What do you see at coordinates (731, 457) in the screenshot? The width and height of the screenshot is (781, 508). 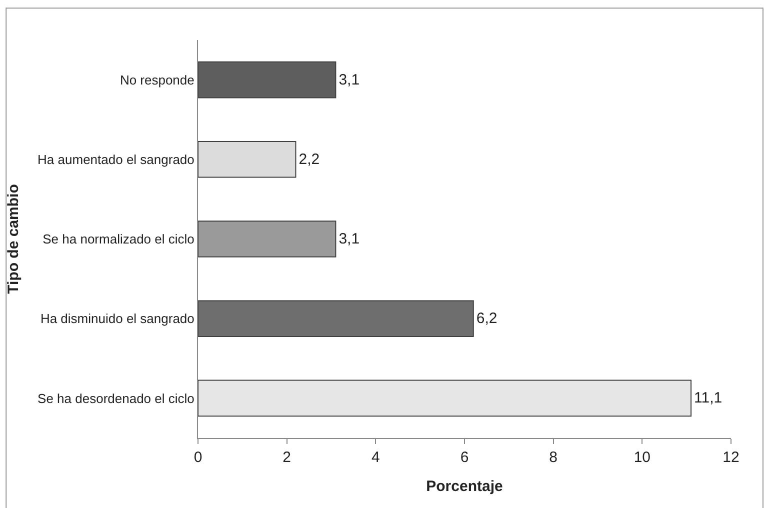 I see `x-tick-label: 12` at bounding box center [731, 457].